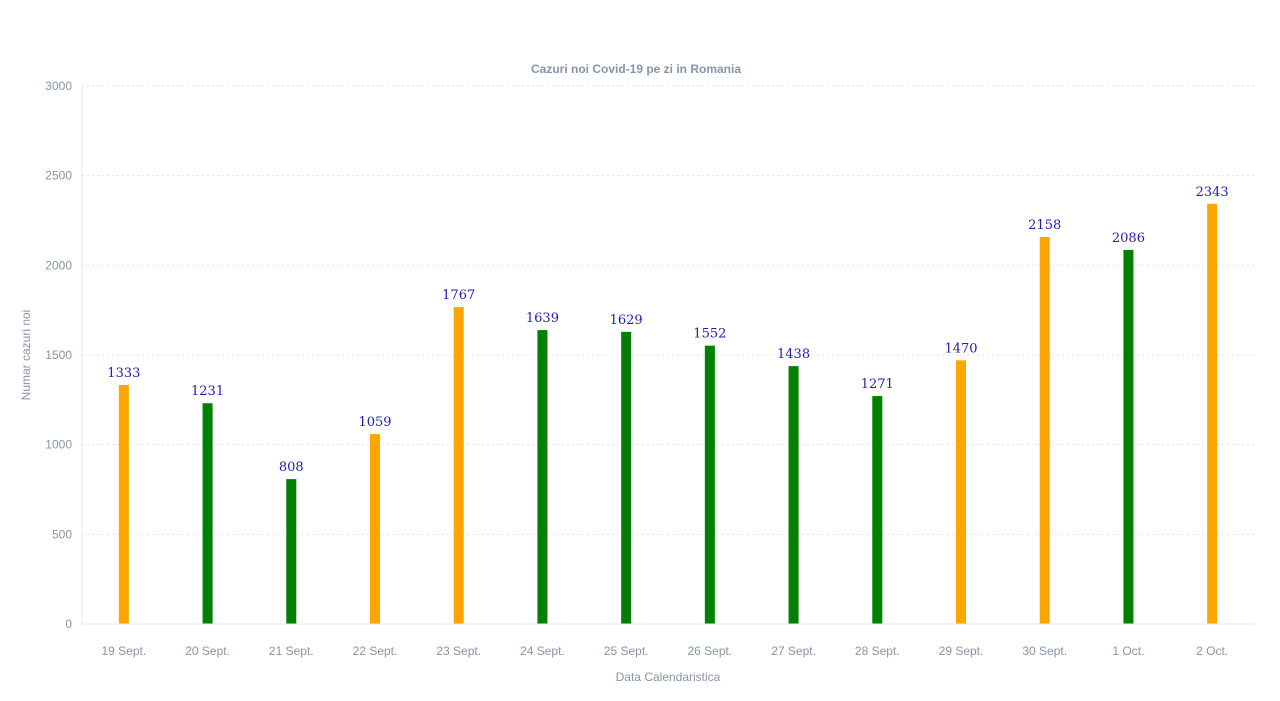  What do you see at coordinates (458, 295) in the screenshot?
I see `data-label: 1767` at bounding box center [458, 295].